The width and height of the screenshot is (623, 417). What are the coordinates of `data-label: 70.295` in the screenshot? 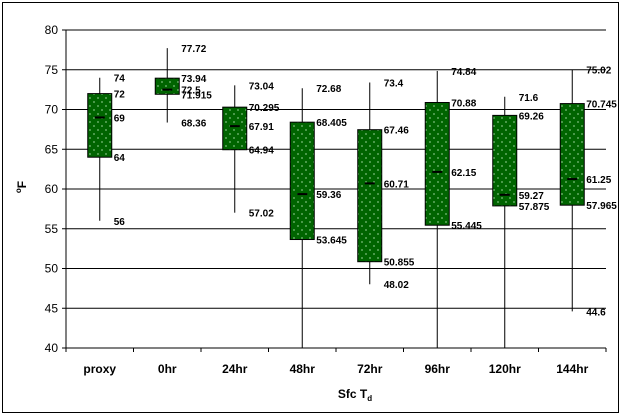 It's located at (264, 108).